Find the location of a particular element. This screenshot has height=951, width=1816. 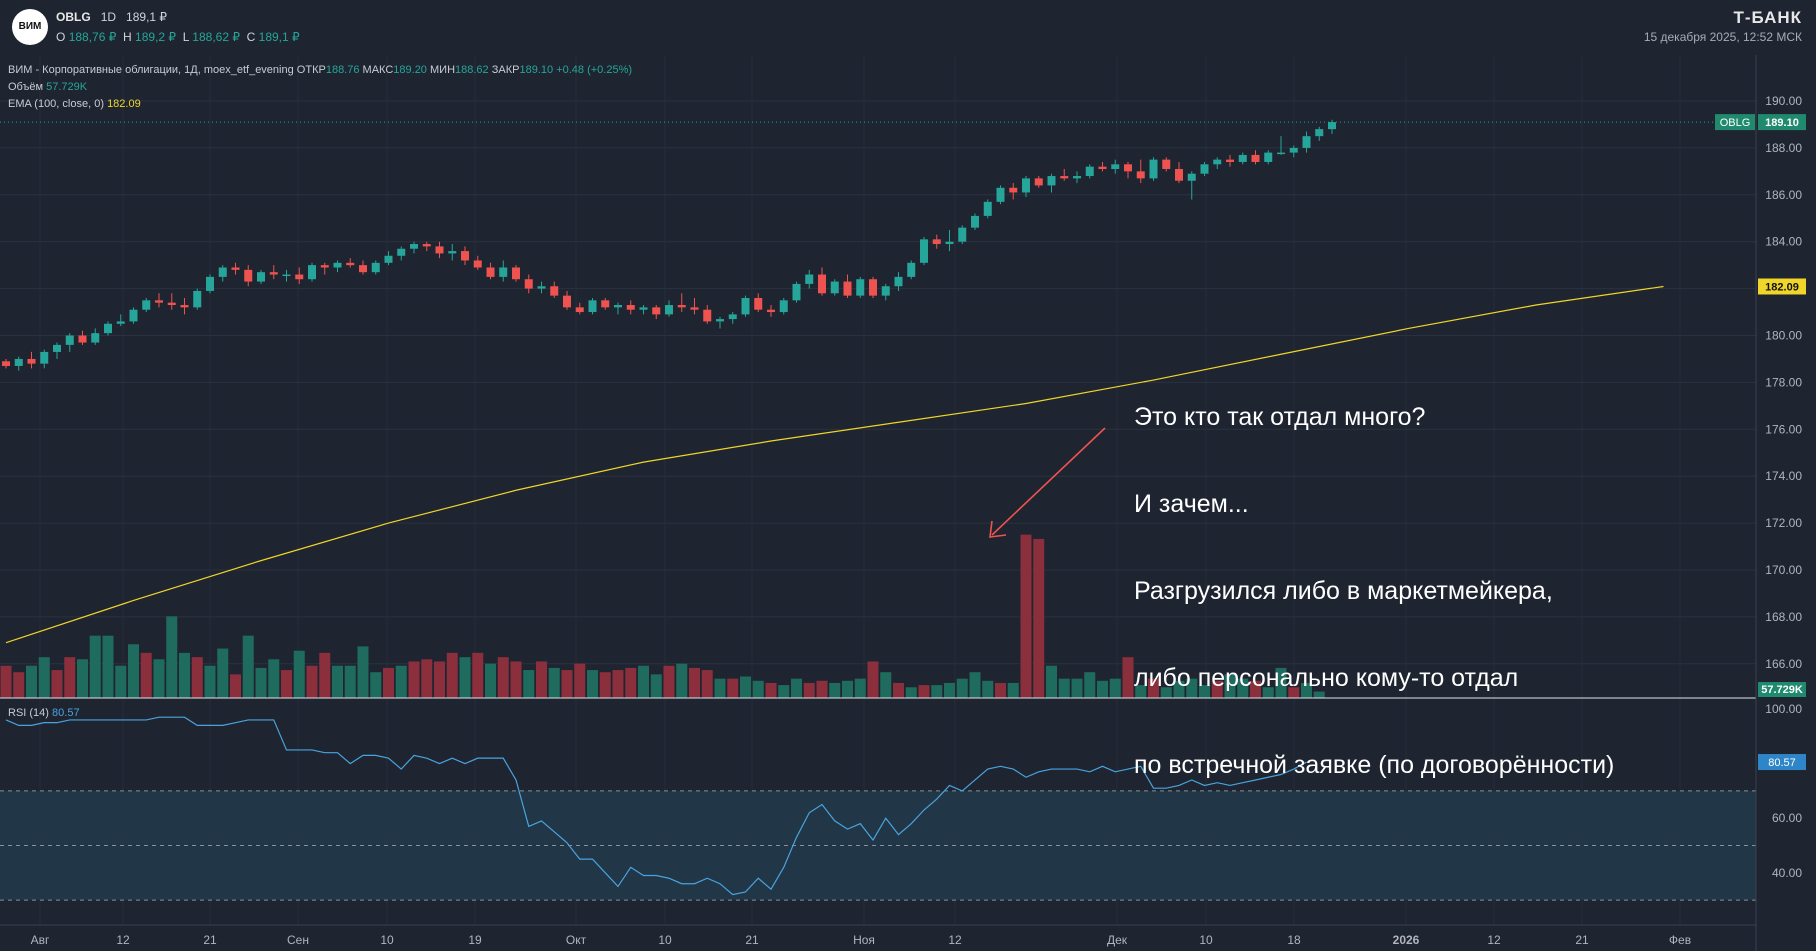

logo-icon: ВИМ is located at coordinates (30, 27).